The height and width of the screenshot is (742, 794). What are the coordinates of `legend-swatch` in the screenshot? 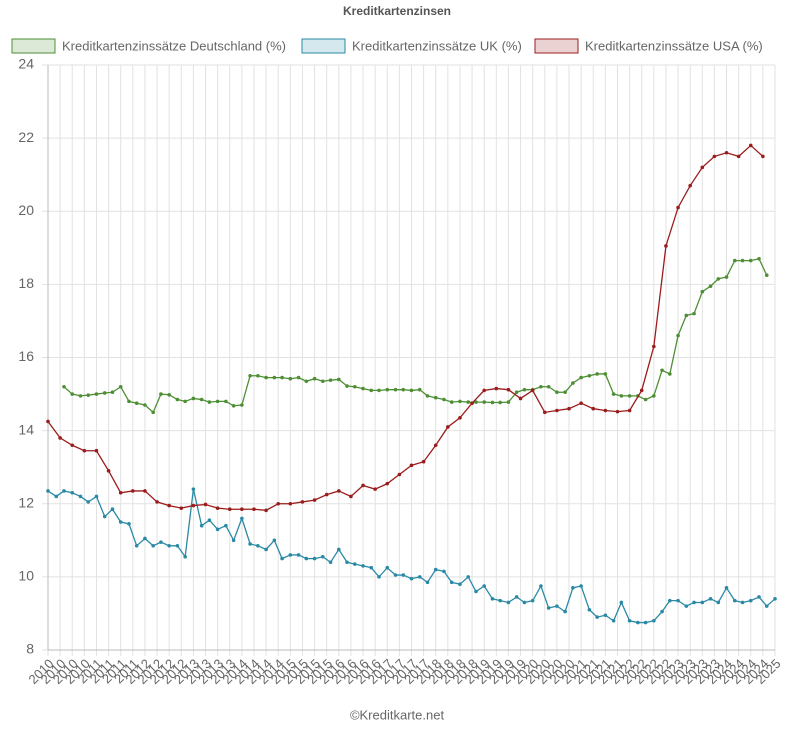 It's located at (33, 46).